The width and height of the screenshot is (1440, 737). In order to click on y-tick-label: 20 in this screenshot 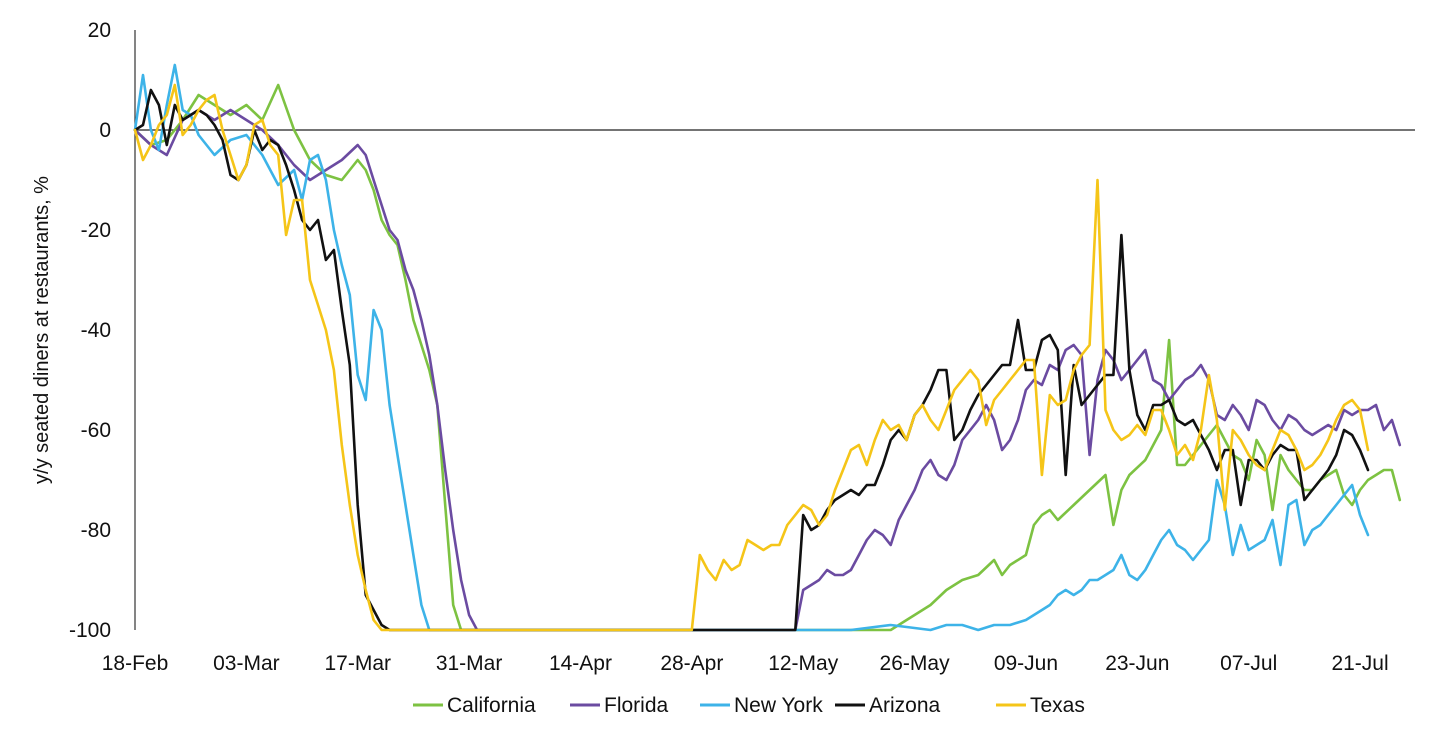, I will do `click(99, 30)`.